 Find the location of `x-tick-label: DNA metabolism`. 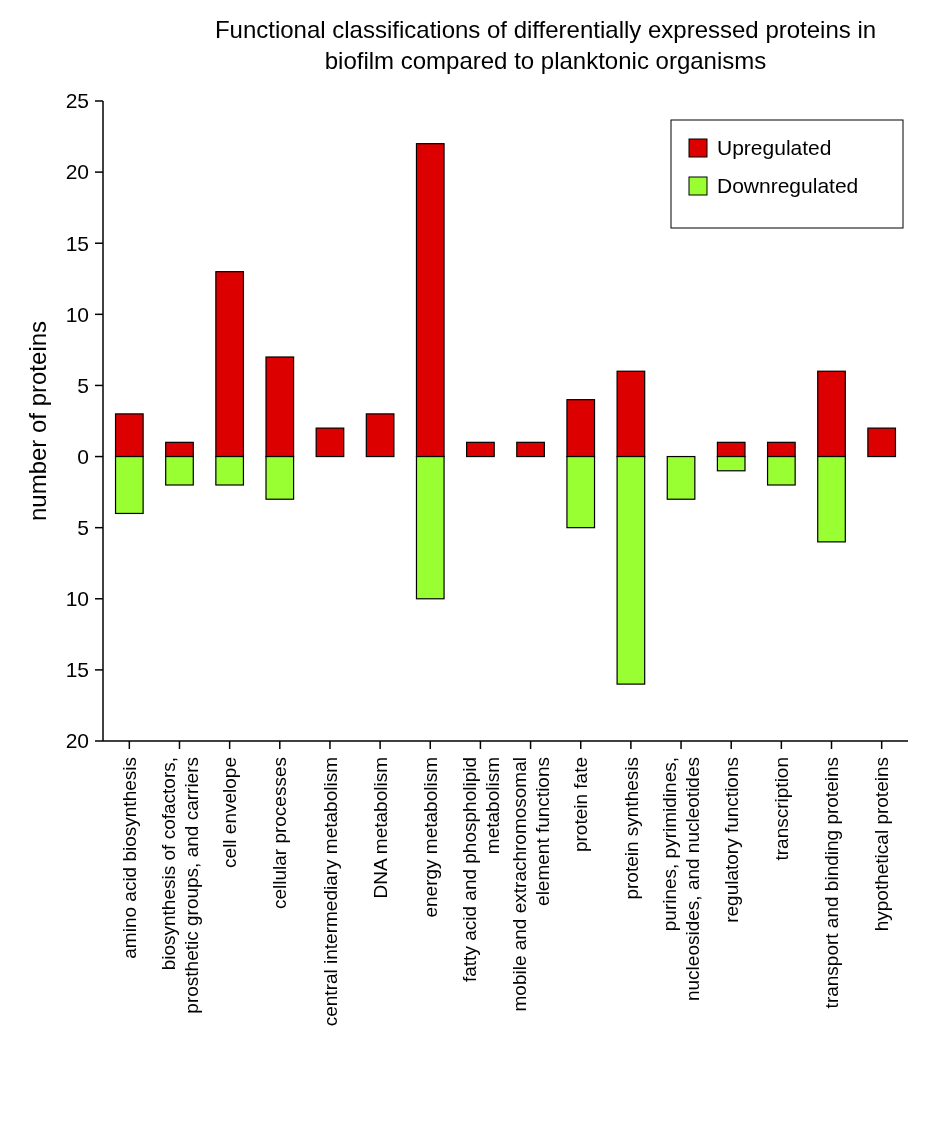

x-tick-label: DNA metabolism is located at coordinates (380, 828).